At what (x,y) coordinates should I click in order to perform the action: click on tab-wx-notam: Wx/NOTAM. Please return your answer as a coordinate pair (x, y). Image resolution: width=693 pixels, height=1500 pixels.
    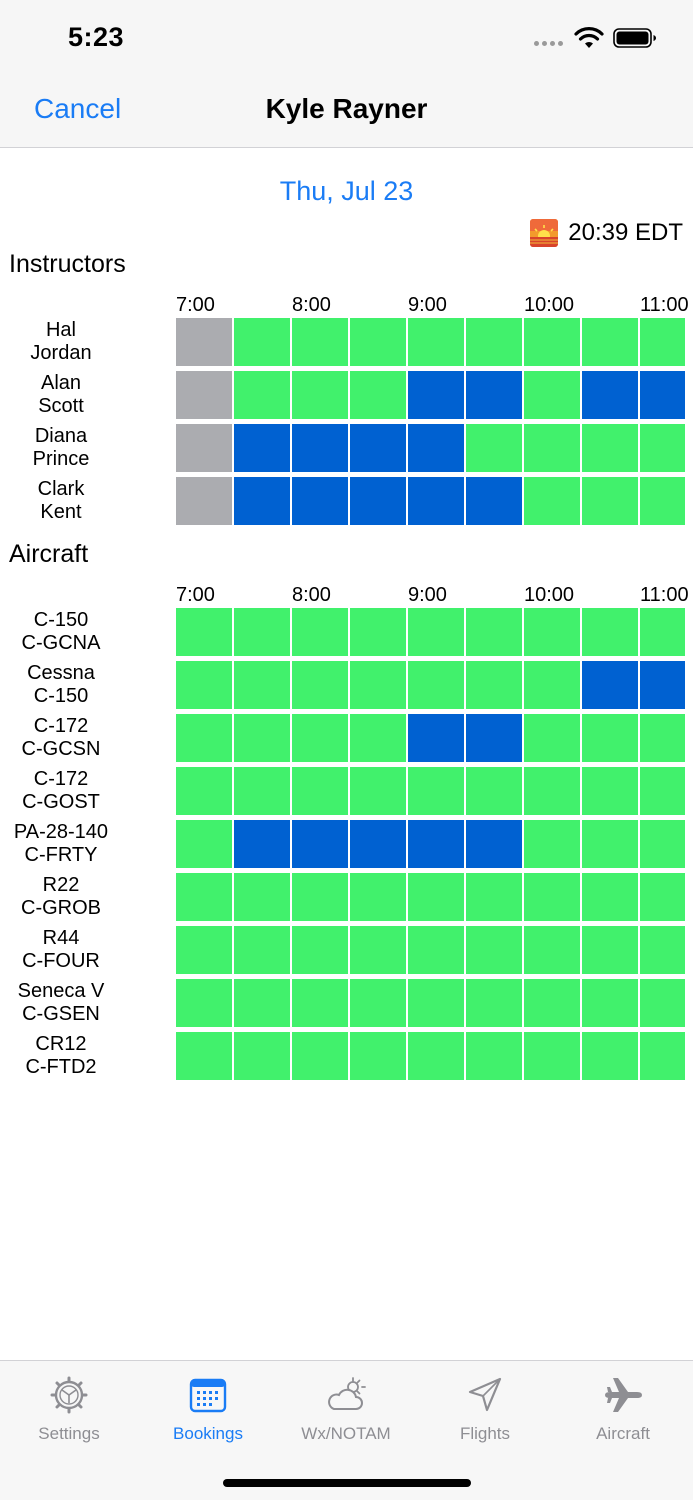
    Looking at the image, I should click on (346, 1410).